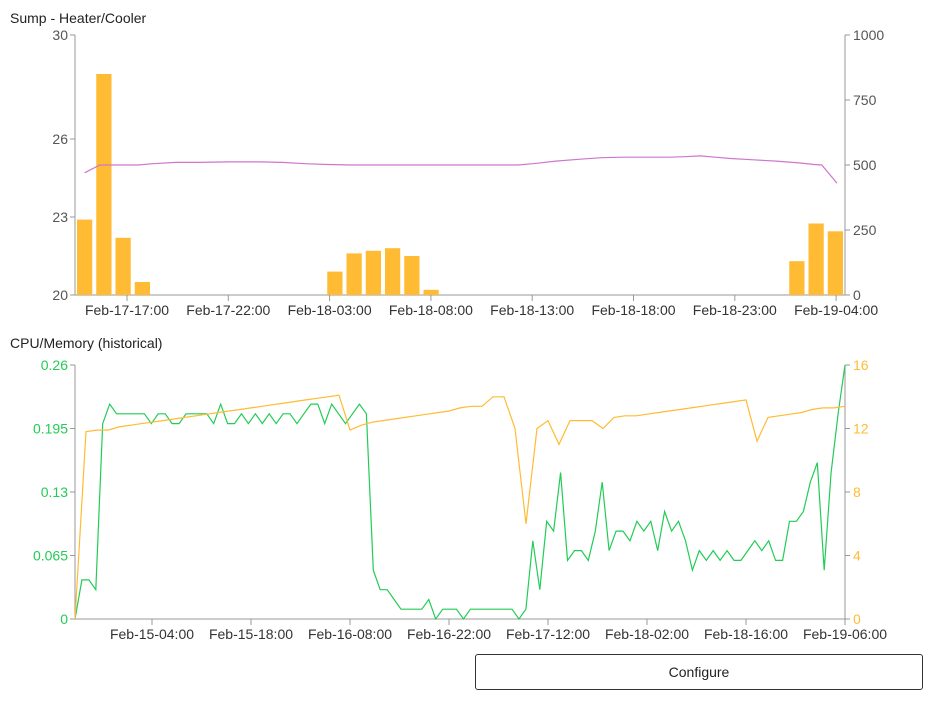 Image resolution: width=930 pixels, height=724 pixels. What do you see at coordinates (228, 310) in the screenshot?
I see `x-axis-tick-label: Feb-17-22:00` at bounding box center [228, 310].